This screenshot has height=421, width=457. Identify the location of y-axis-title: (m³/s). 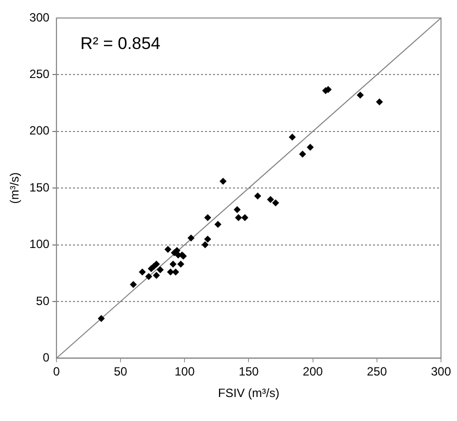
(15, 188).